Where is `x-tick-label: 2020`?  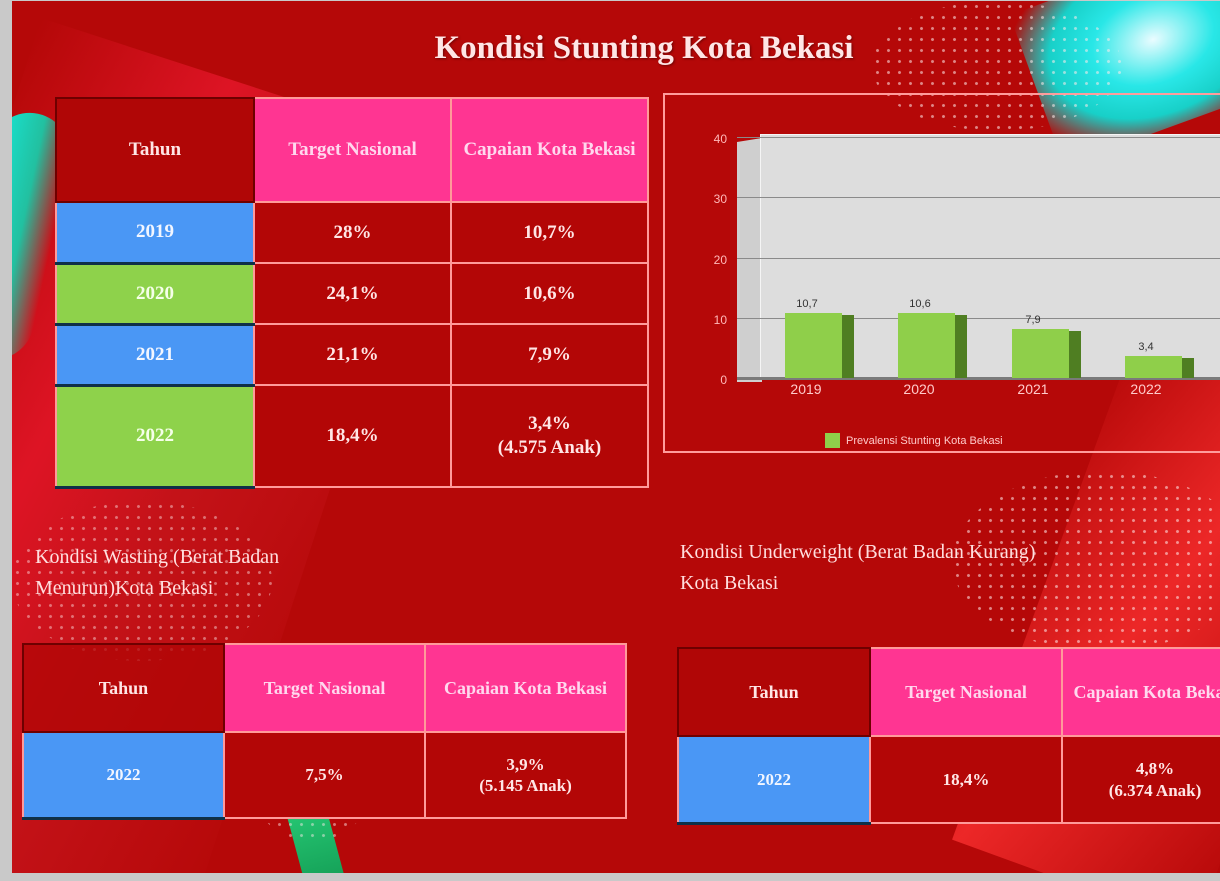
x-tick-label: 2020 is located at coordinates (919, 389).